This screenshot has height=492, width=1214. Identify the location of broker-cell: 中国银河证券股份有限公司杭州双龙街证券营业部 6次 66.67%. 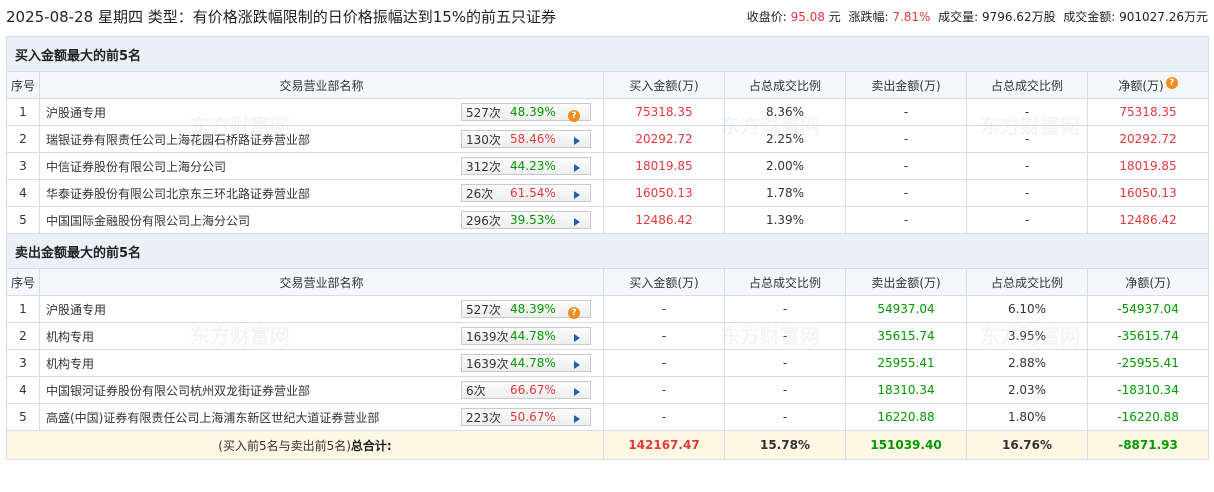
(321, 390).